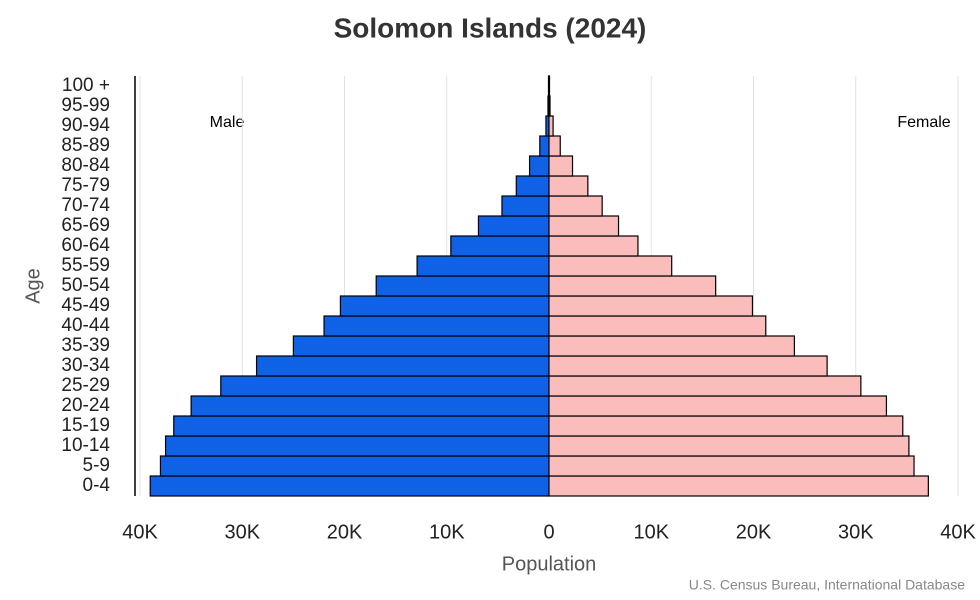 Image resolution: width=980 pixels, height=600 pixels. What do you see at coordinates (85, 445) in the screenshot?
I see `y-tick-label: 10-14` at bounding box center [85, 445].